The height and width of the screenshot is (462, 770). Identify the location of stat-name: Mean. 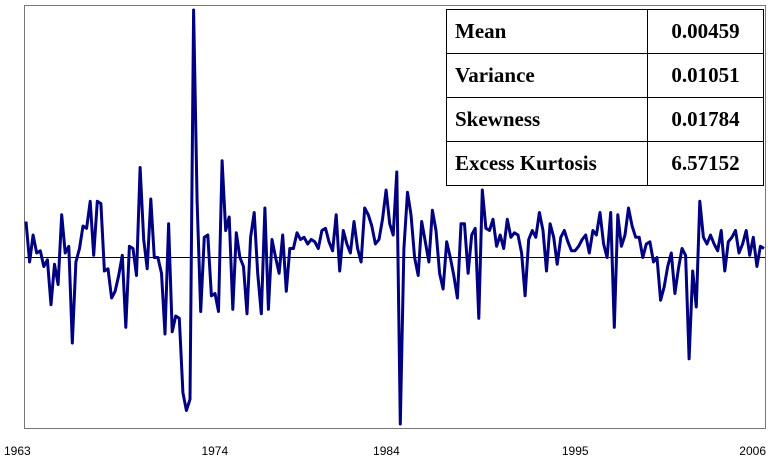
(547, 31).